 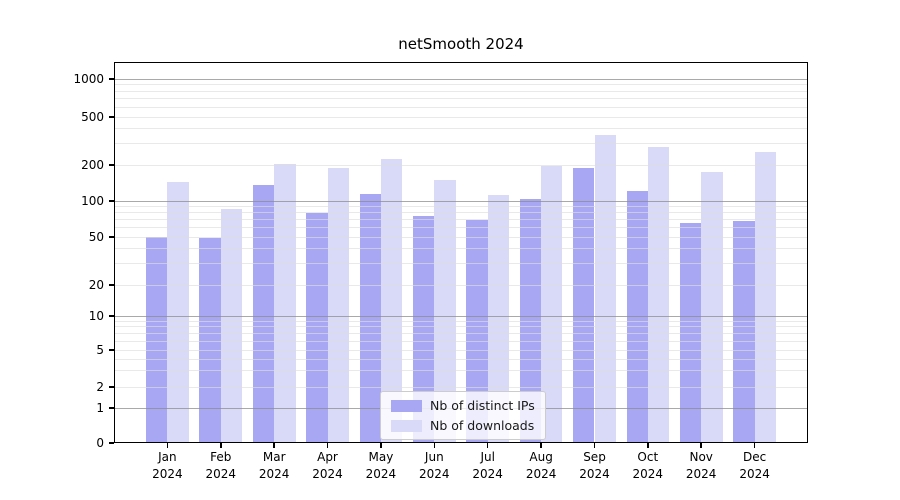 I want to click on legend-swatch-distinct-ips, so click(x=406, y=405).